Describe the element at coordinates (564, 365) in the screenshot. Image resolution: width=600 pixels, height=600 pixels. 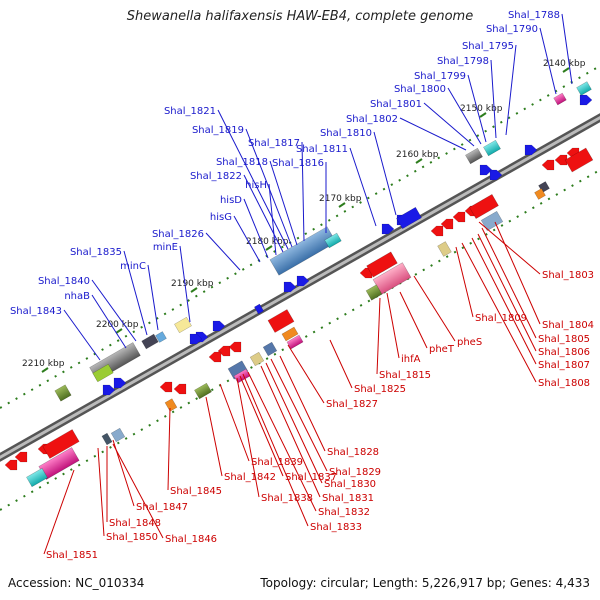
I see `bottom-gene-label: Shal_1807` at that location.